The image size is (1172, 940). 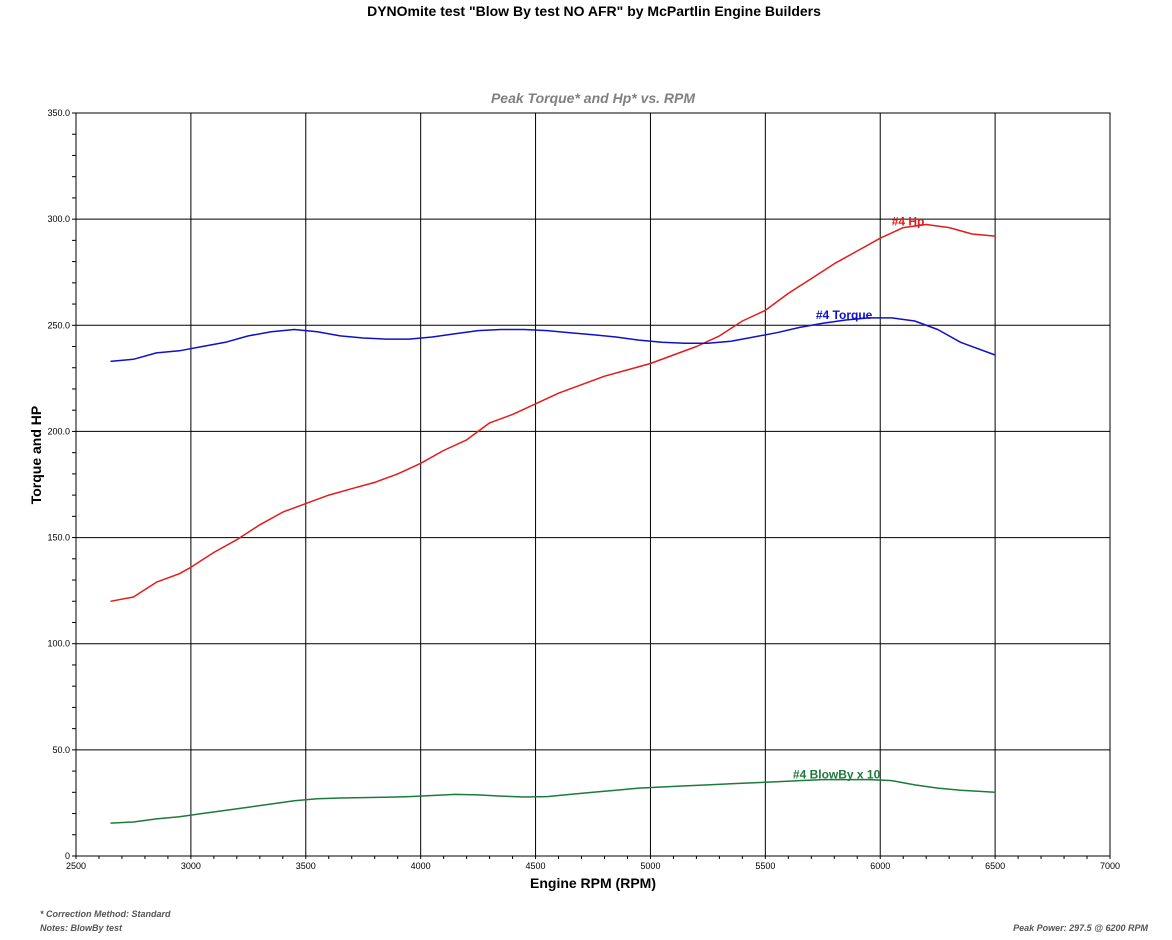 I want to click on y-tick-label: 350.0, so click(x=58, y=113).